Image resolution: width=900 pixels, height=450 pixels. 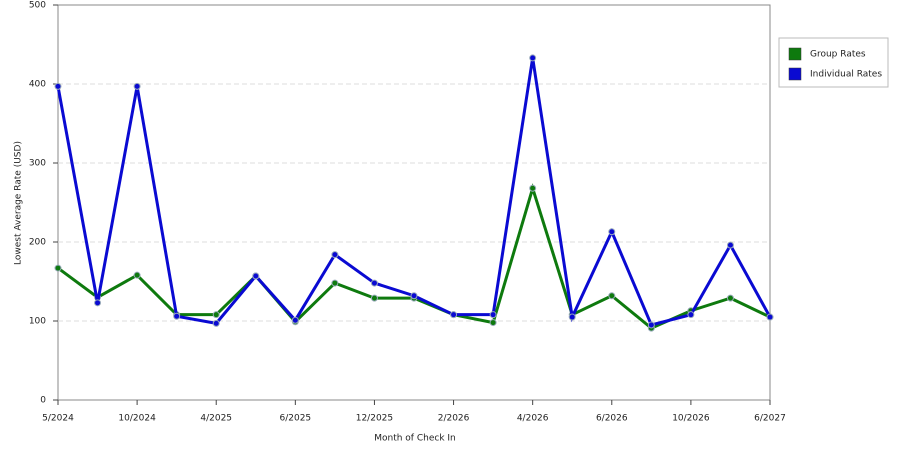 I want to click on y-tick-label: 400, so click(x=37, y=85).